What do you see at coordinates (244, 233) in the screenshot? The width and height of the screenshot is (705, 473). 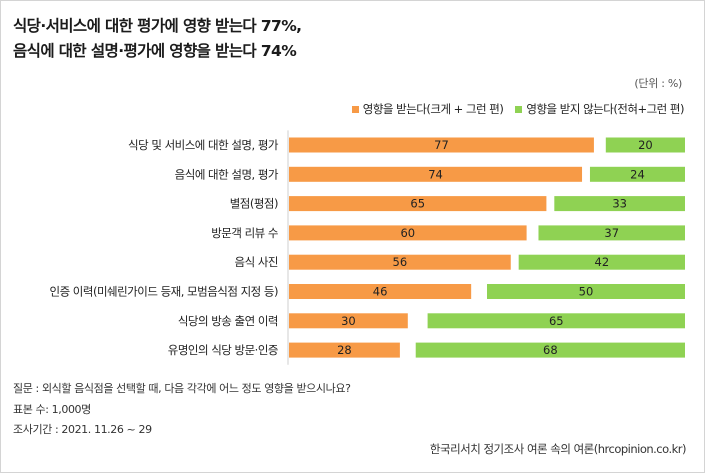 I see `category-label: 방문객 리뷰 수` at bounding box center [244, 233].